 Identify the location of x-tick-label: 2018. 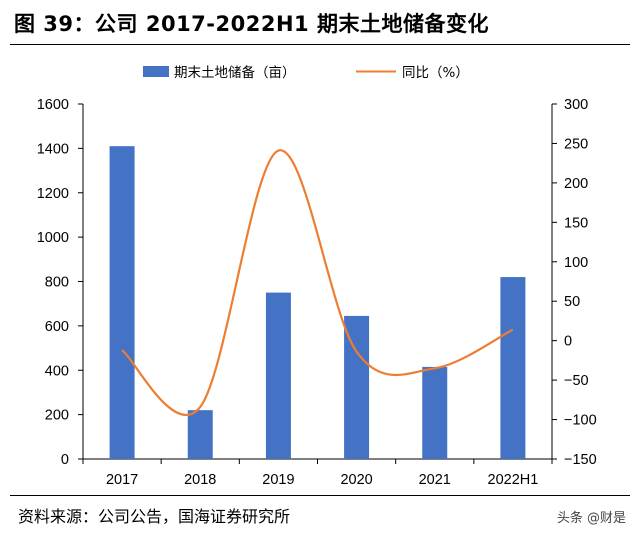
(200, 480).